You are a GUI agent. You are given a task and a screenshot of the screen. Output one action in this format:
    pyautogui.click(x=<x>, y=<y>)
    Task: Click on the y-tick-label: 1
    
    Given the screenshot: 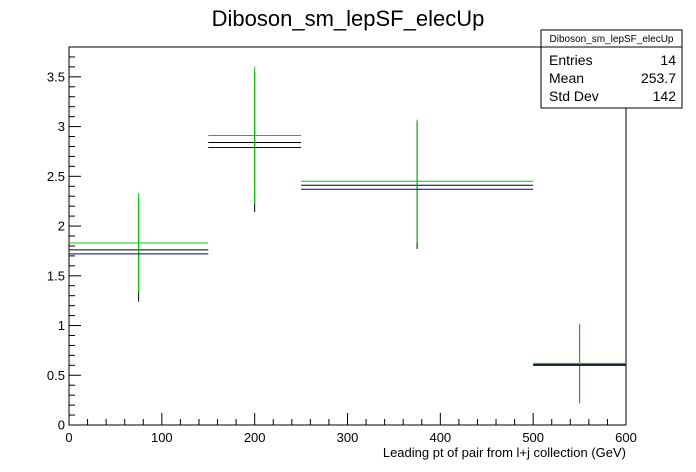 What is the action you would take?
    pyautogui.click(x=61, y=325)
    